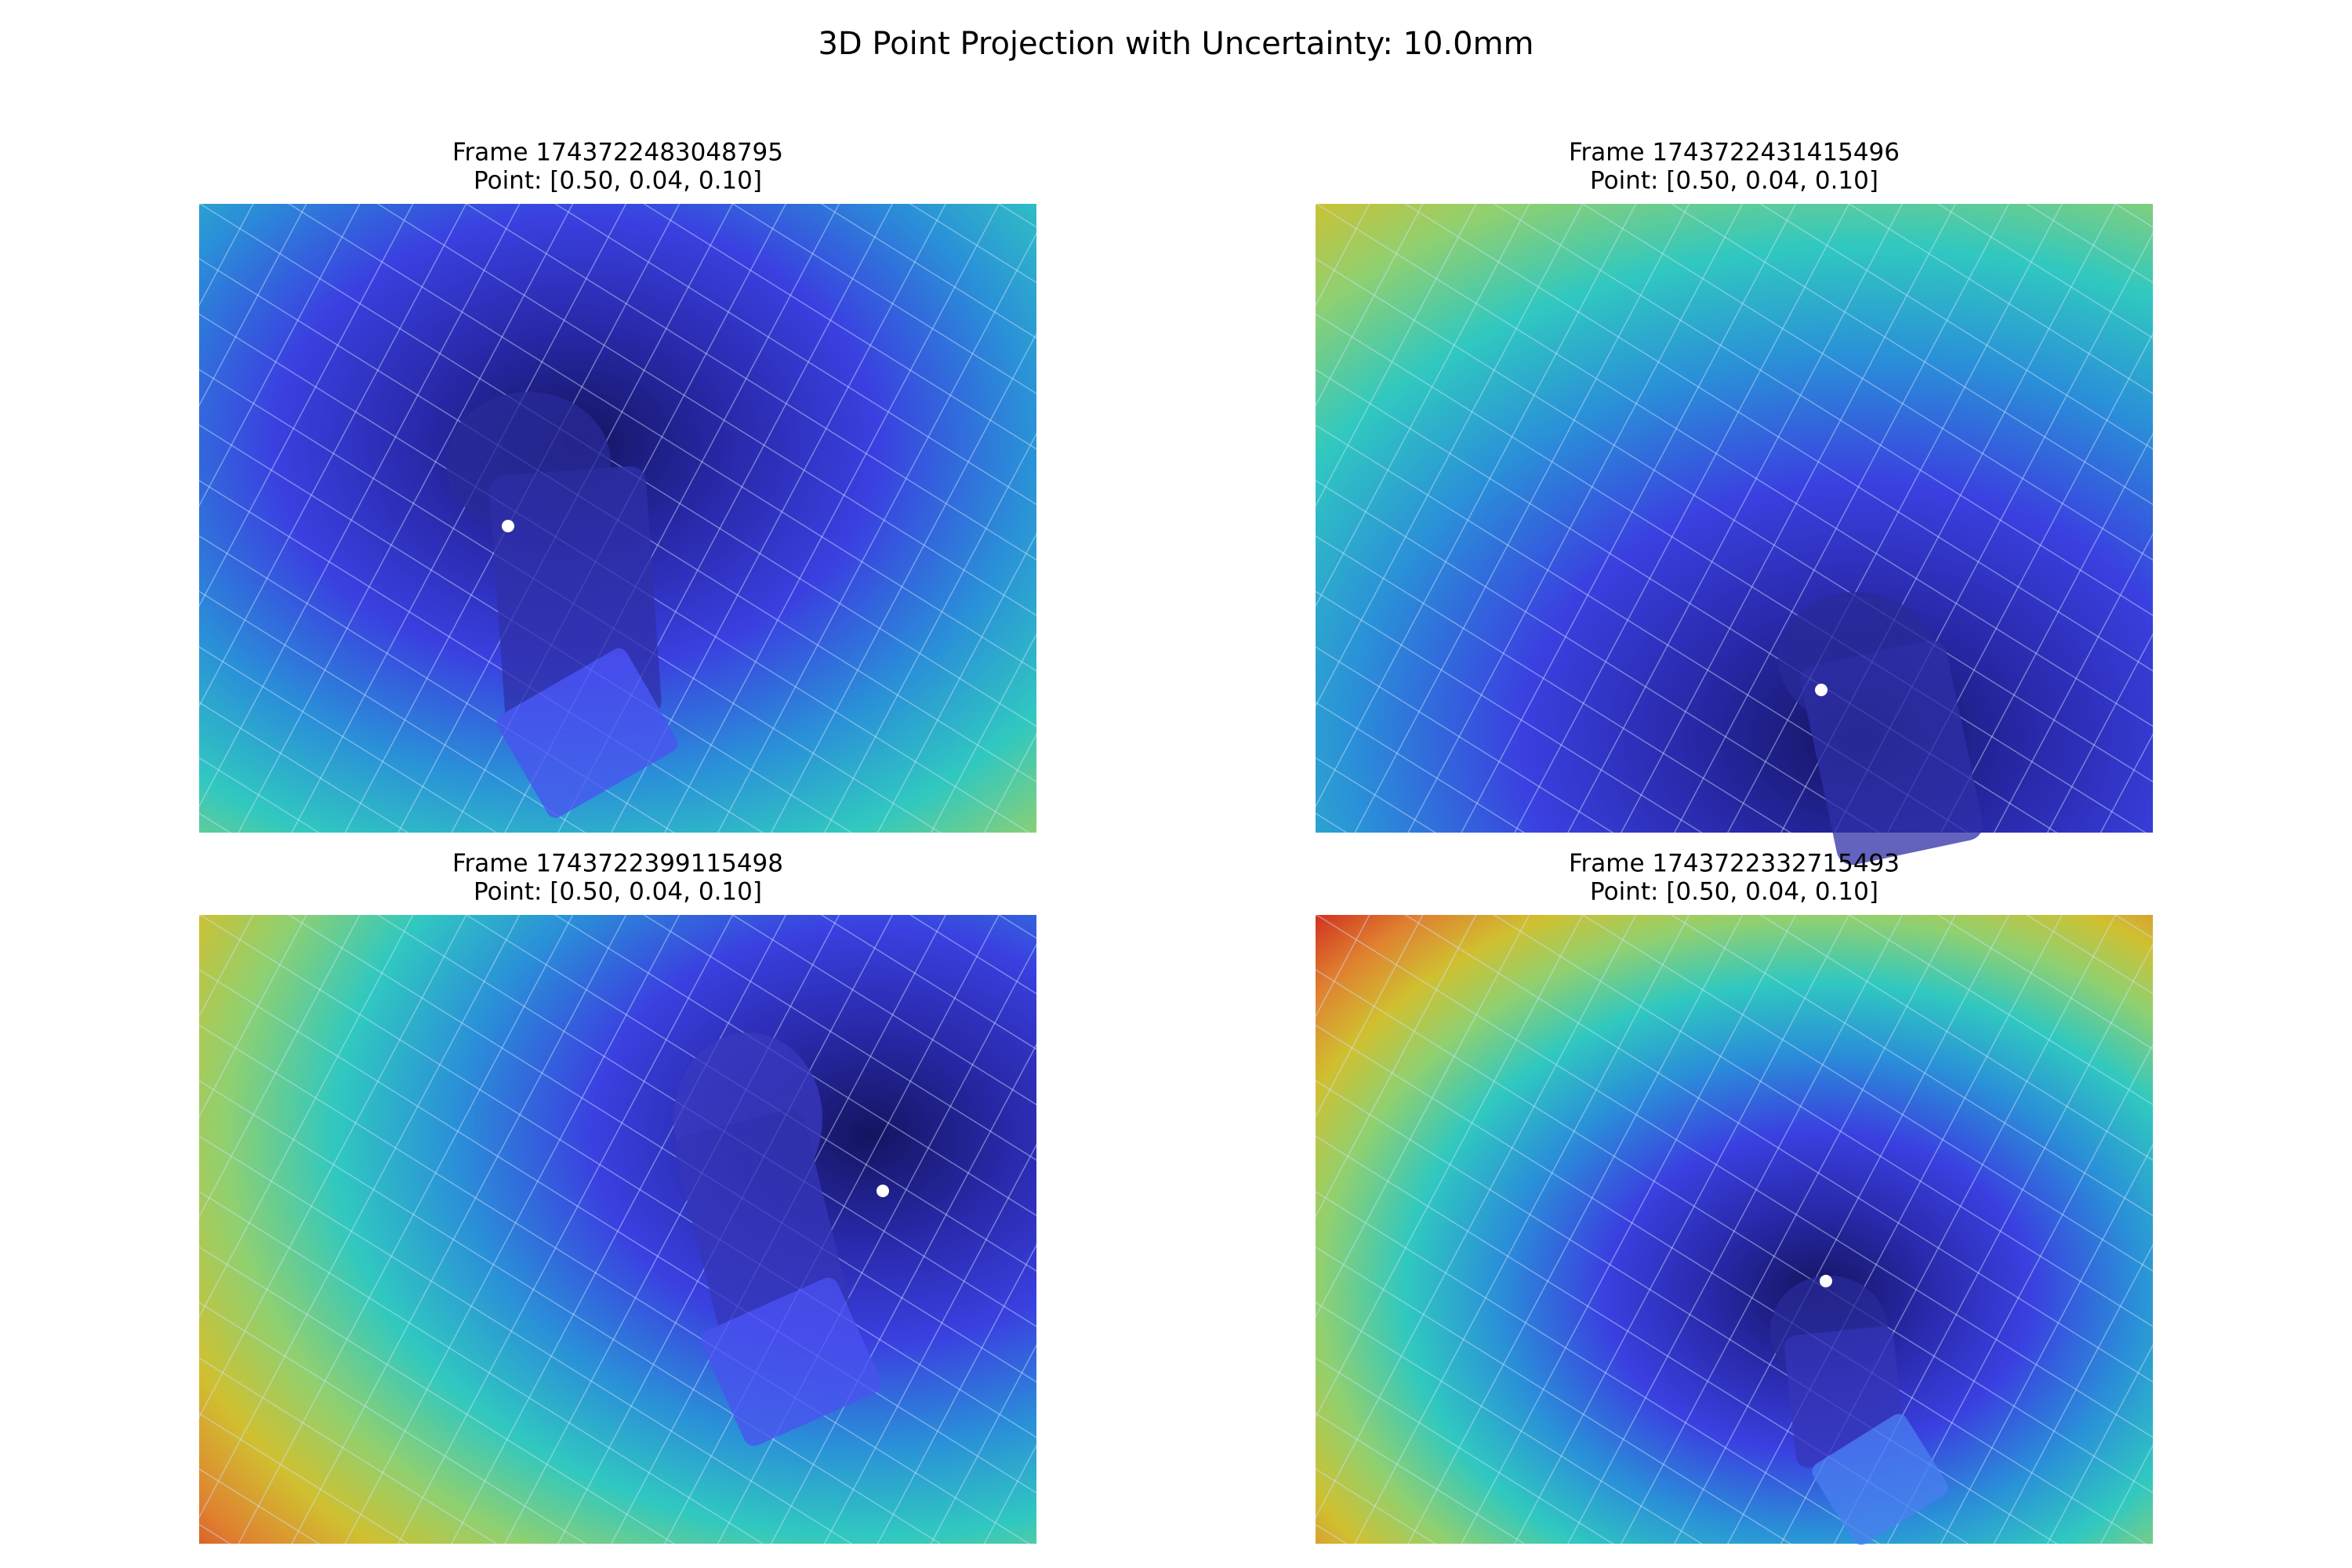 The width and height of the screenshot is (2352, 1568). What do you see at coordinates (1734, 153) in the screenshot?
I see `frame-label: Frame 1743722431415496` at bounding box center [1734, 153].